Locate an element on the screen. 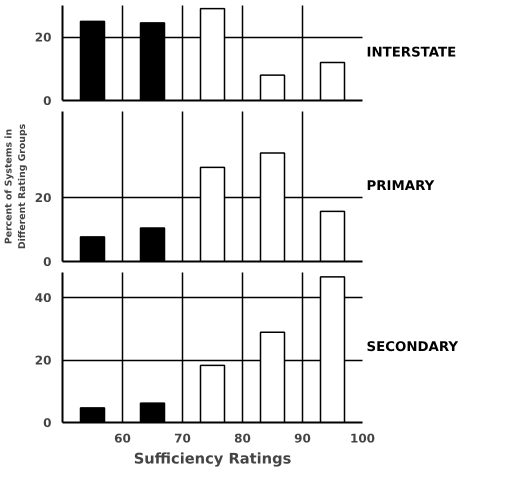  y-tick-label: 40 is located at coordinates (43, 298).